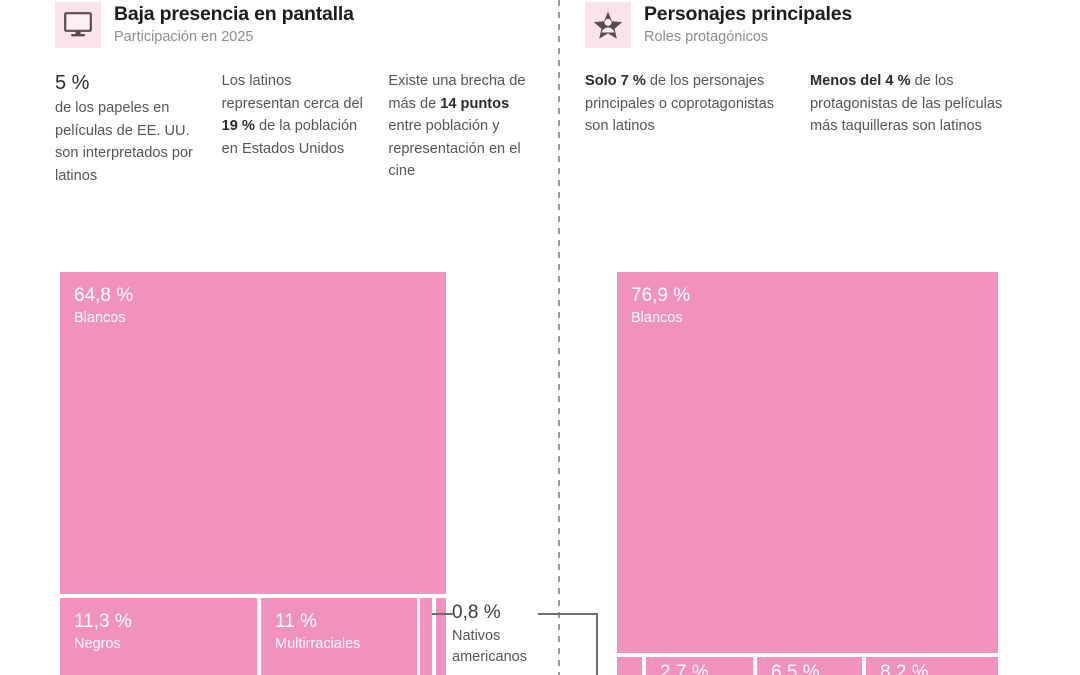 The image size is (1080, 675). I want to click on treemap-right-cell-b3: 8,2 %, so click(932, 666).